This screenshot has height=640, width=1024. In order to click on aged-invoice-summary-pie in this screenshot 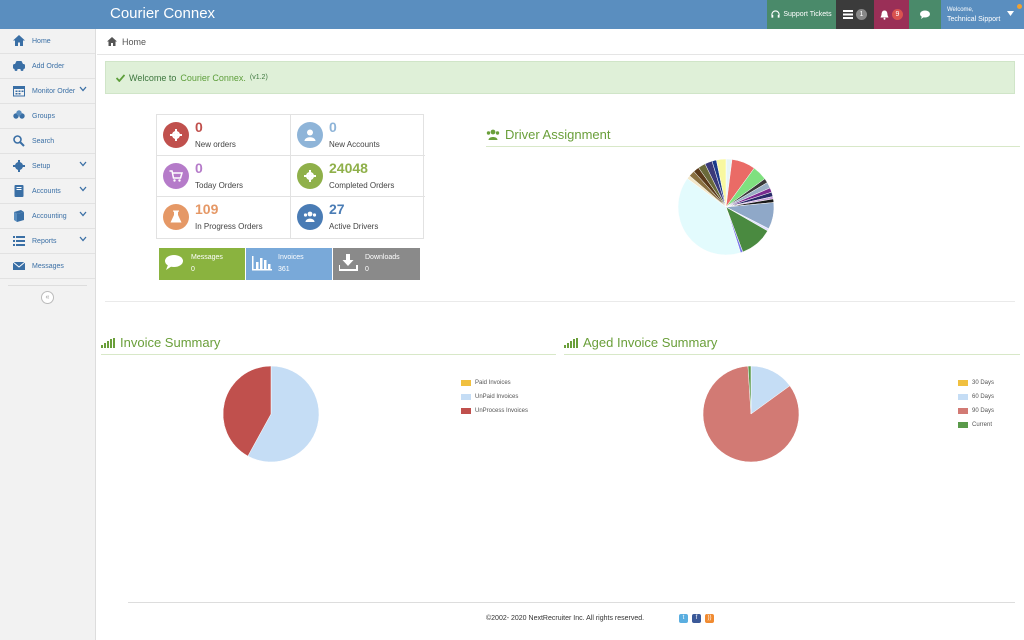, I will do `click(751, 414)`.